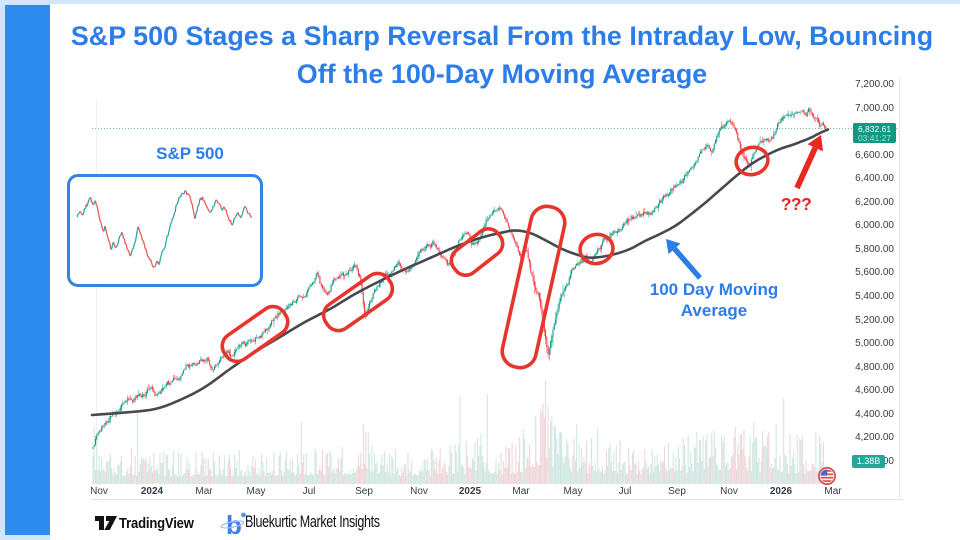 This screenshot has width=960, height=540. I want to click on svg-text: b, so click(234, 524).